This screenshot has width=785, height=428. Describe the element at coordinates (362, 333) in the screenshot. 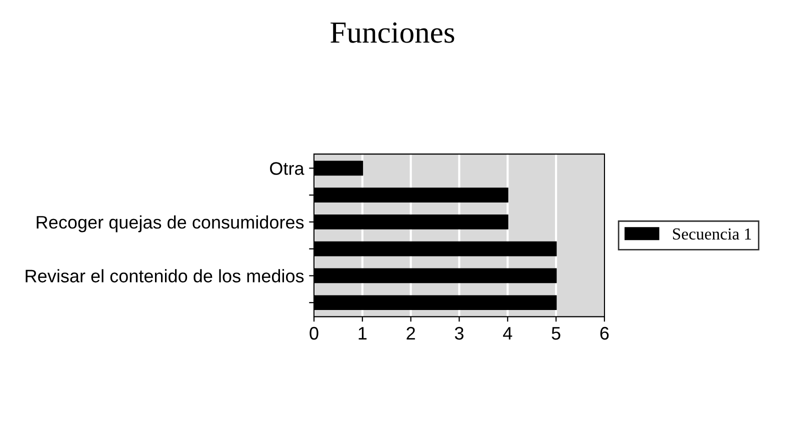

I see `x-tick-label: 1` at that location.